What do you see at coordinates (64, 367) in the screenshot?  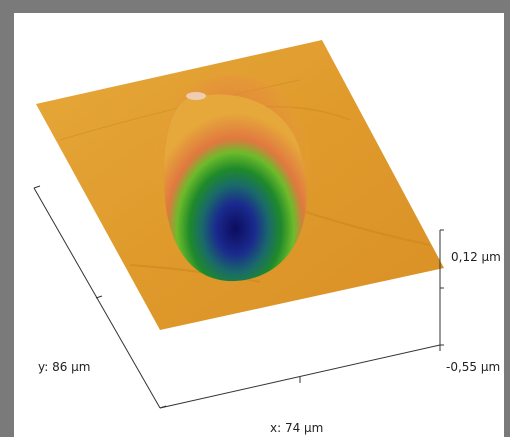 I see `y-axis-label: y: 86 µm` at bounding box center [64, 367].